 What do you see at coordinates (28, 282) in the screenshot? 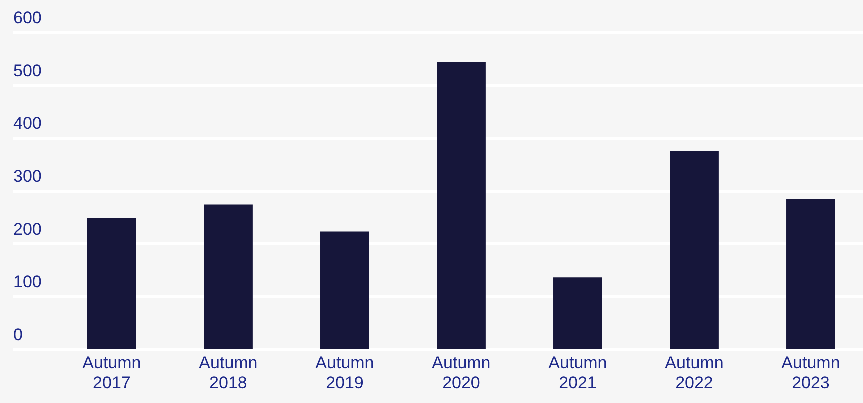
I see `y-tick-label: 100` at bounding box center [28, 282].